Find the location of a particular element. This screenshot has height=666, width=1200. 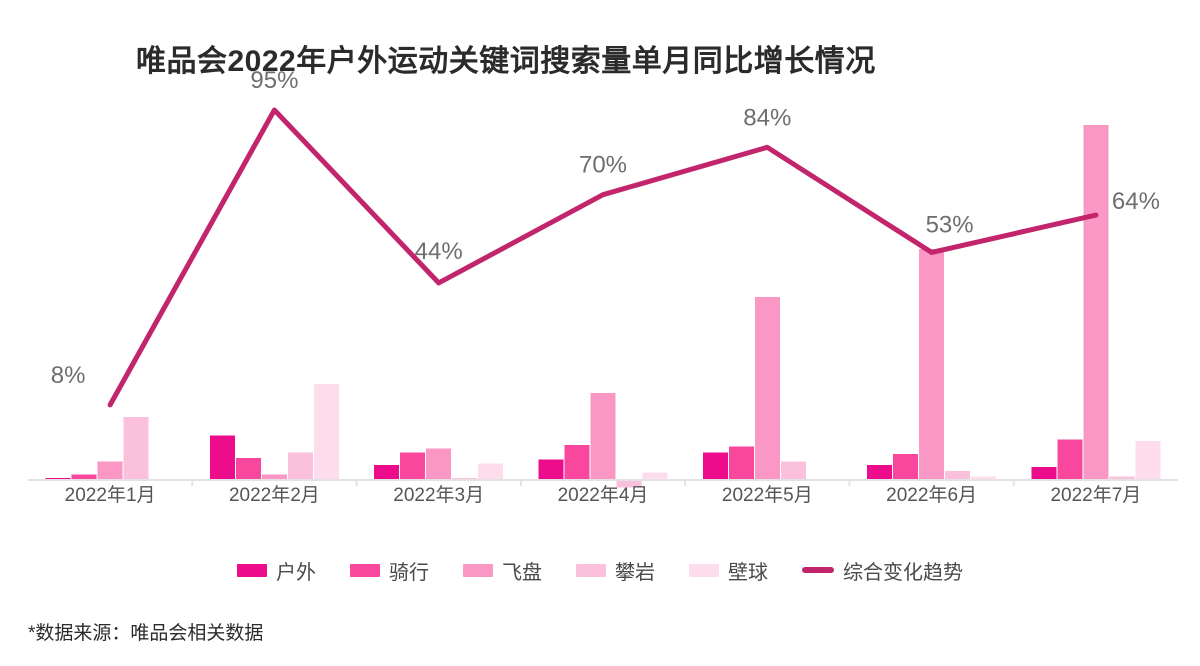

chart-legend: 户外 骑行 飞盘 攀岩 壁球 综合变化趋势 is located at coordinates (600, 570).